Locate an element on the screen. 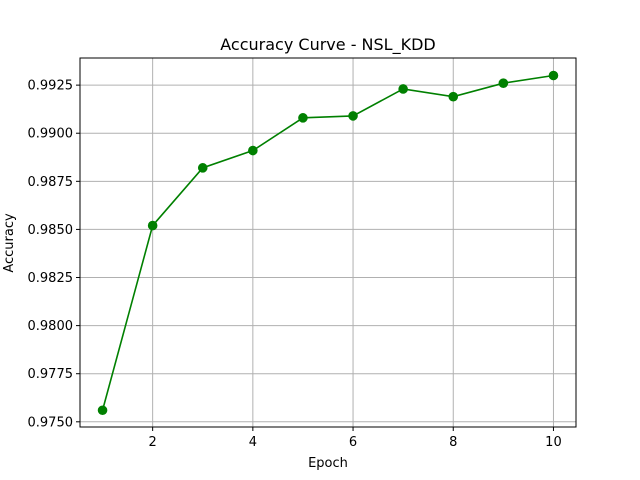 The width and height of the screenshot is (640, 480). y-tick-label: 0.9775 is located at coordinates (51, 374).